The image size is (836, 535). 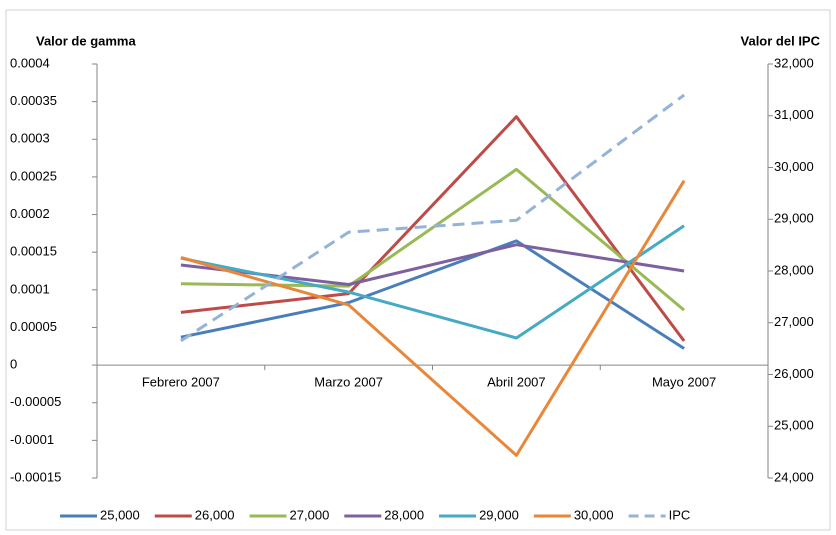 I want to click on y-tick-label: 0.00035, so click(x=33, y=100).